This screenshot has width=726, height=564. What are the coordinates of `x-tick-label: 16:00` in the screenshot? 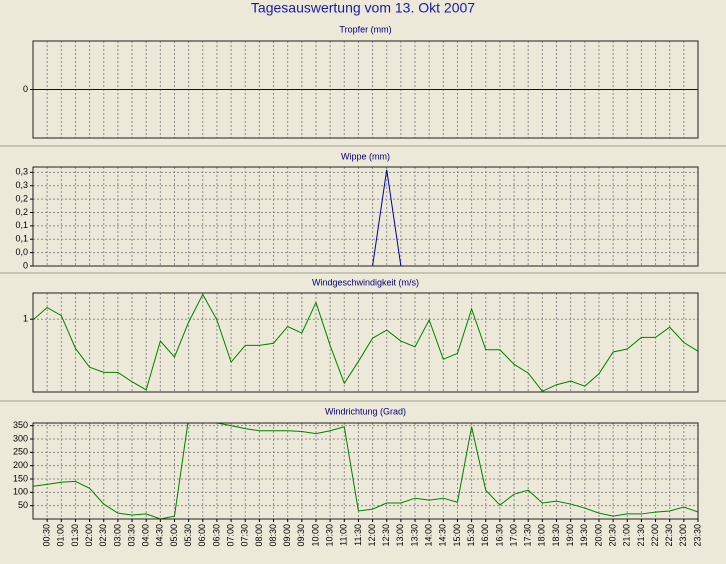 It's located at (485, 535).